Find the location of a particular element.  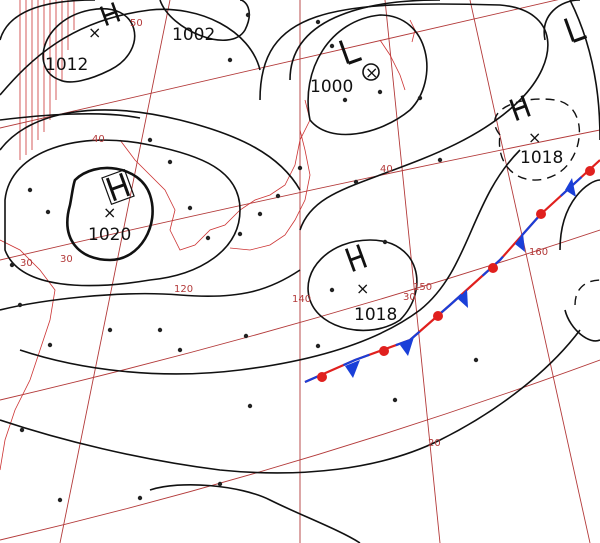

lat-label-30-mid: 30 is located at coordinates (66, 259).